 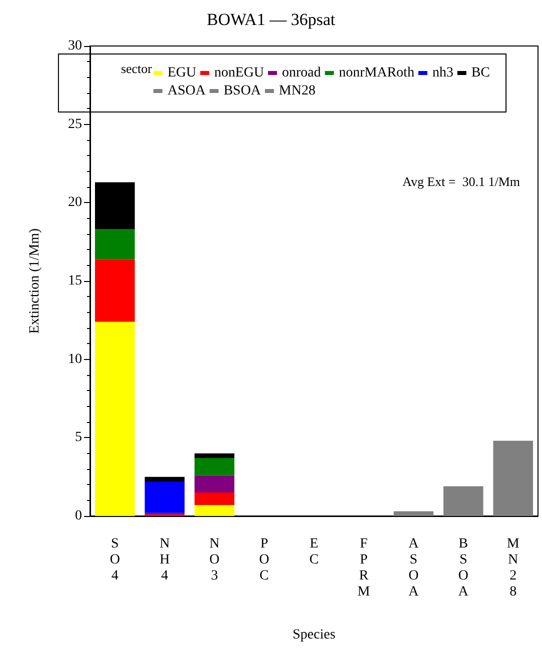 I want to click on legend-label: nonEGU, so click(x=239, y=73).